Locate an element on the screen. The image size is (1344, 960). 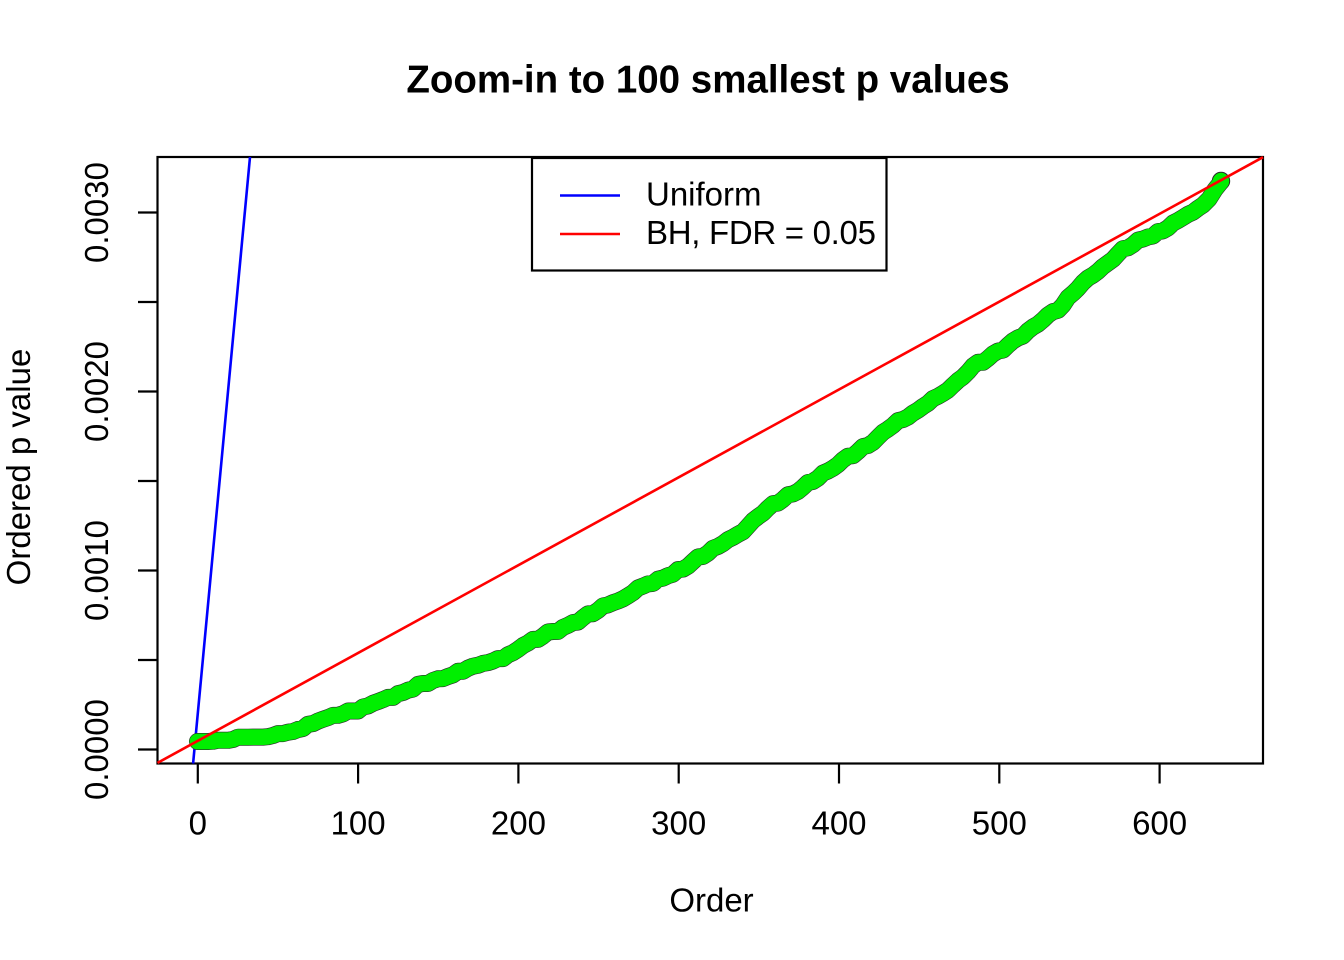
svg-text: 0 is located at coordinates (198, 823).